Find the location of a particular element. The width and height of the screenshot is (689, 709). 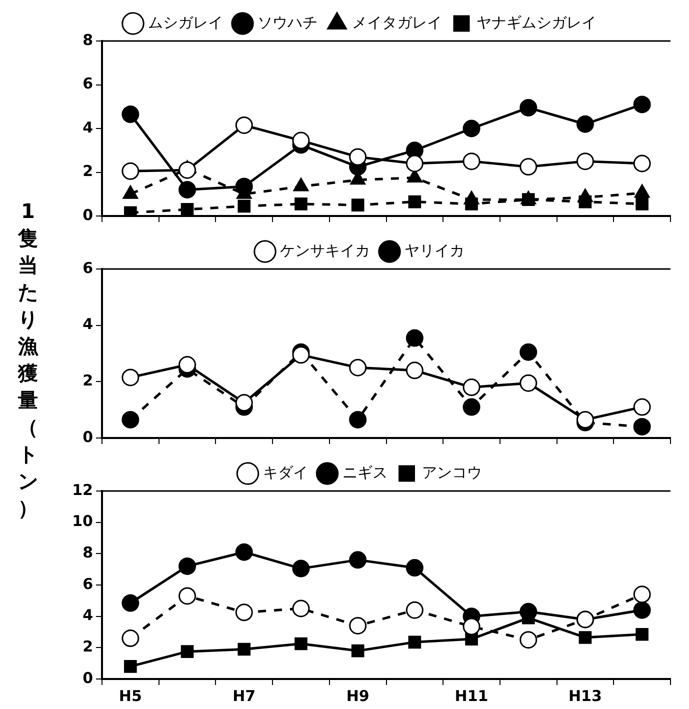

text: 1隻当たり漁獲量（トン） is located at coordinates (28, 359).